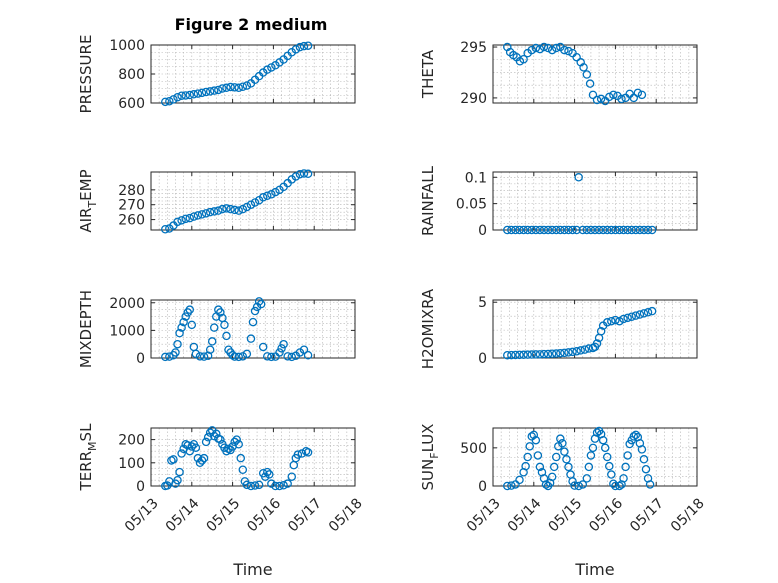 This screenshot has width=778, height=583. What do you see at coordinates (595, 329) in the screenshot?
I see `h2omixra-frame` at bounding box center [595, 329].